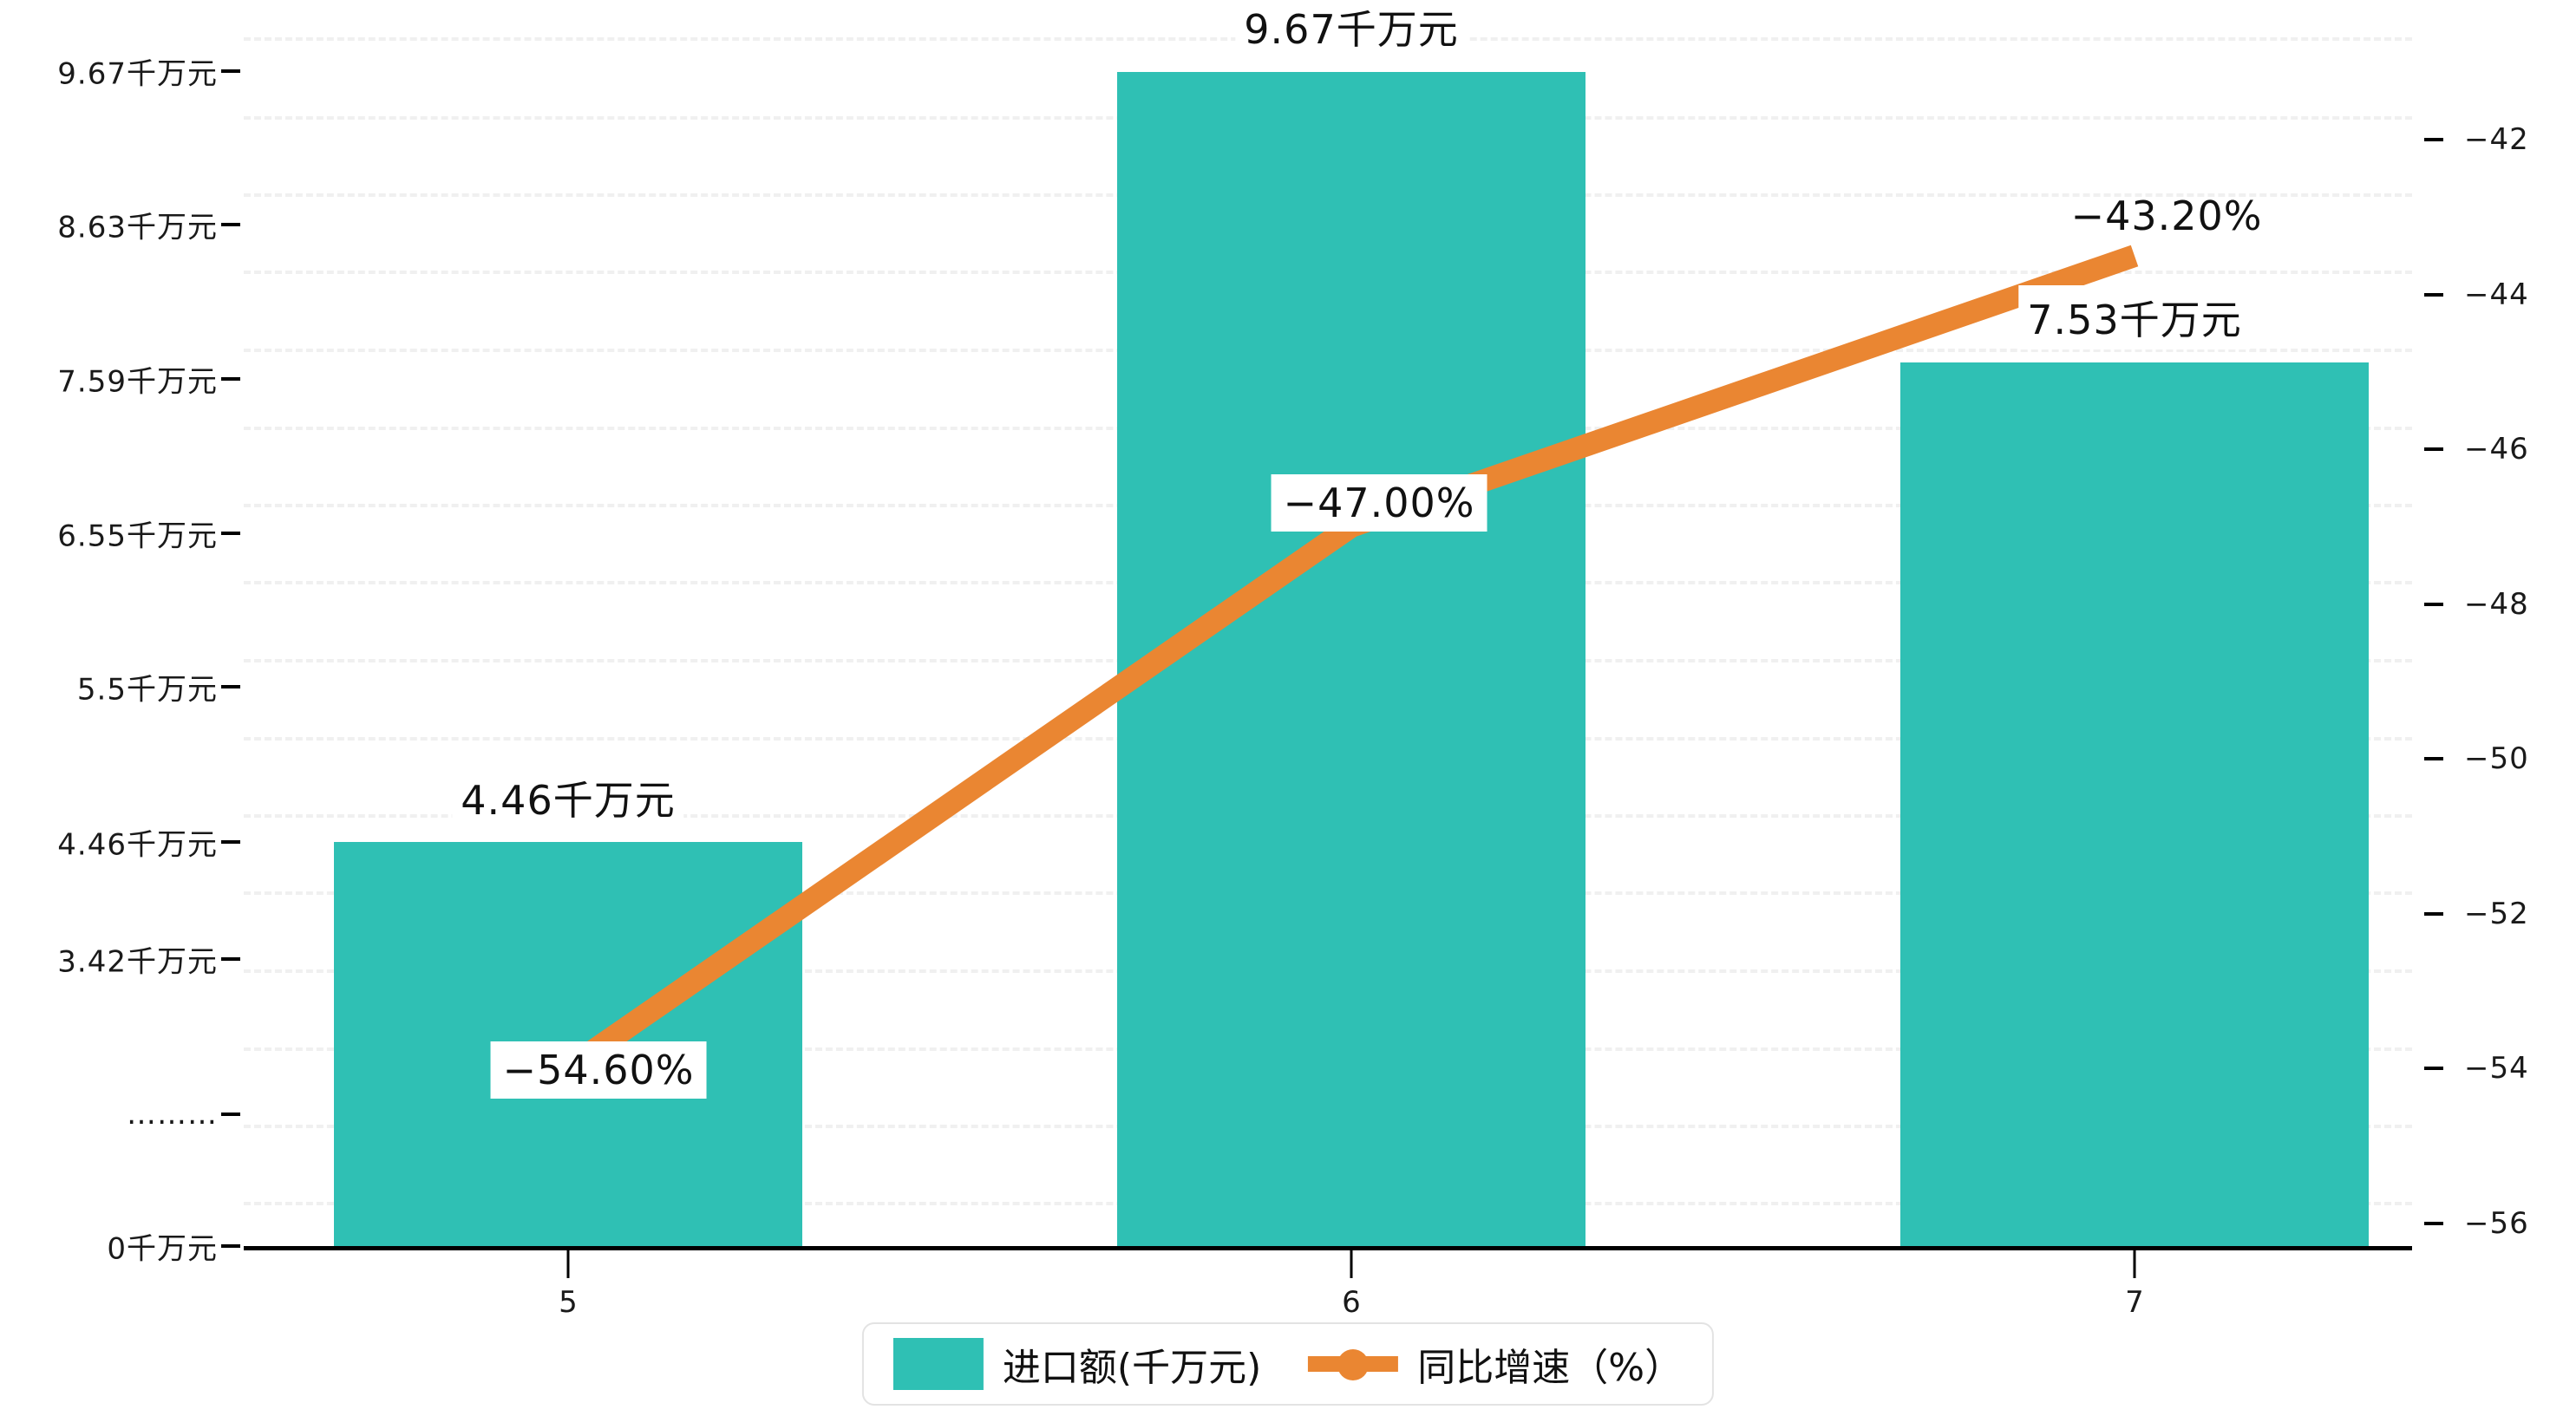 This screenshot has height=1416, width=2576. What do you see at coordinates (137, 74) in the screenshot?
I see `y-axis-left-label-8: 9.67千万元` at bounding box center [137, 74].